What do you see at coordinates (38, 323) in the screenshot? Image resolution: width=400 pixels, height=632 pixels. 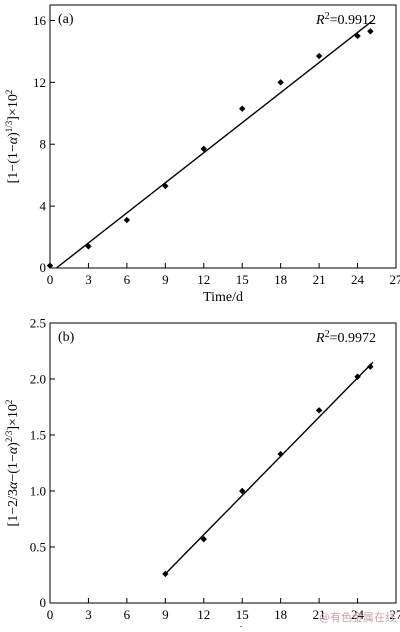 I see `y-tick-label: 2.5` at bounding box center [38, 323].